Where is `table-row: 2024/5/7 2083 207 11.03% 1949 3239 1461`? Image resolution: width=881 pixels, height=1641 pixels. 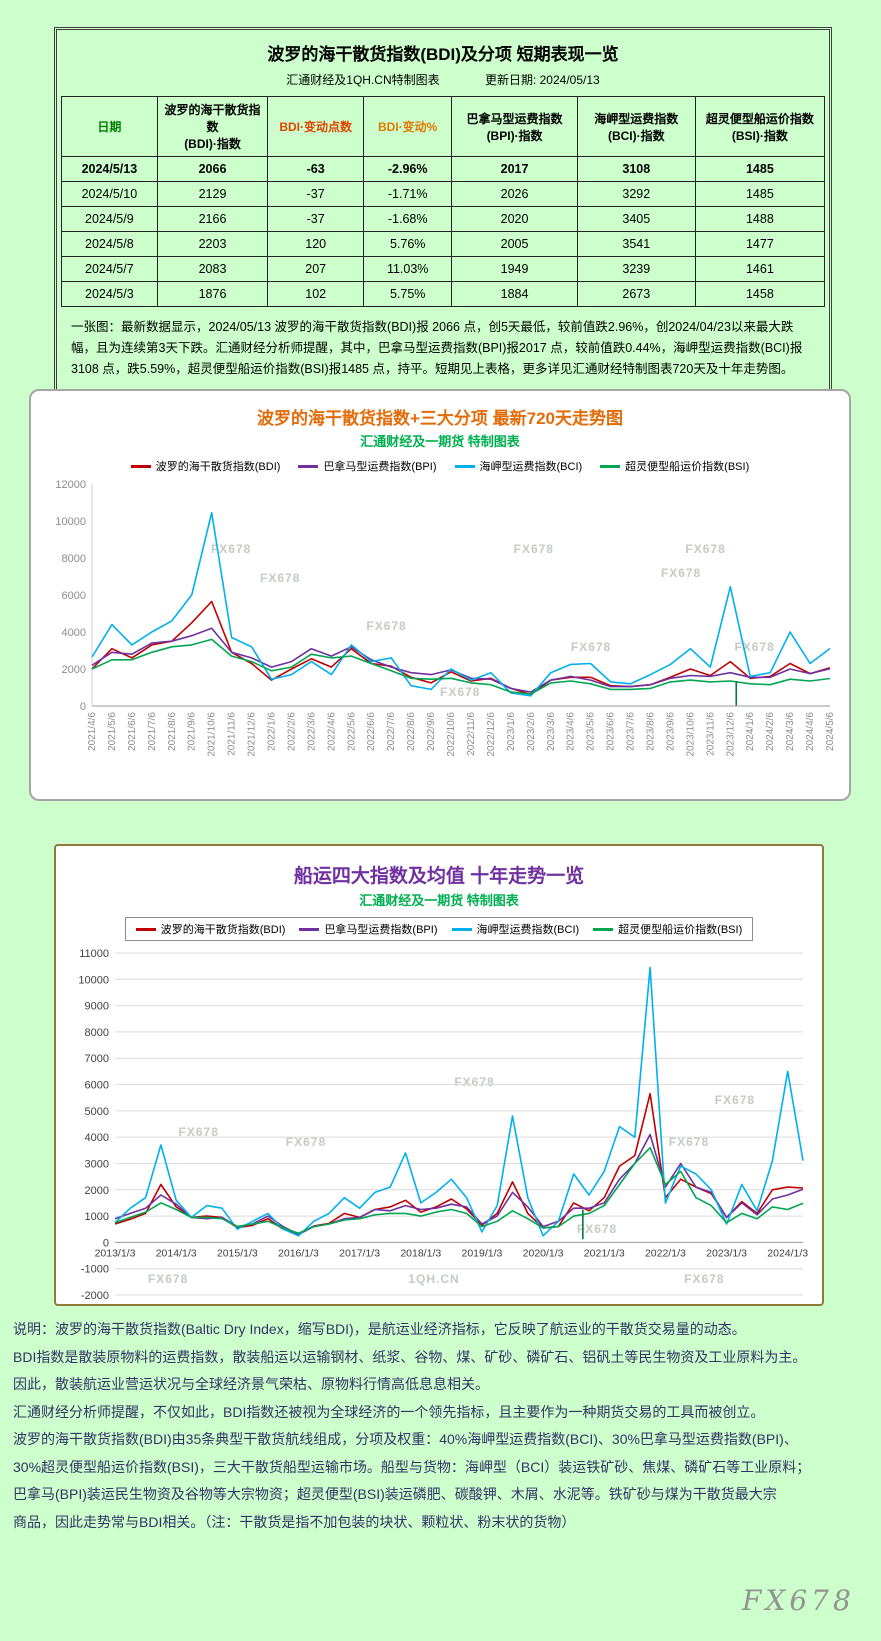 table-row: 2024/5/7 2083 207 11.03% 1949 3239 1461 is located at coordinates (443, 269).